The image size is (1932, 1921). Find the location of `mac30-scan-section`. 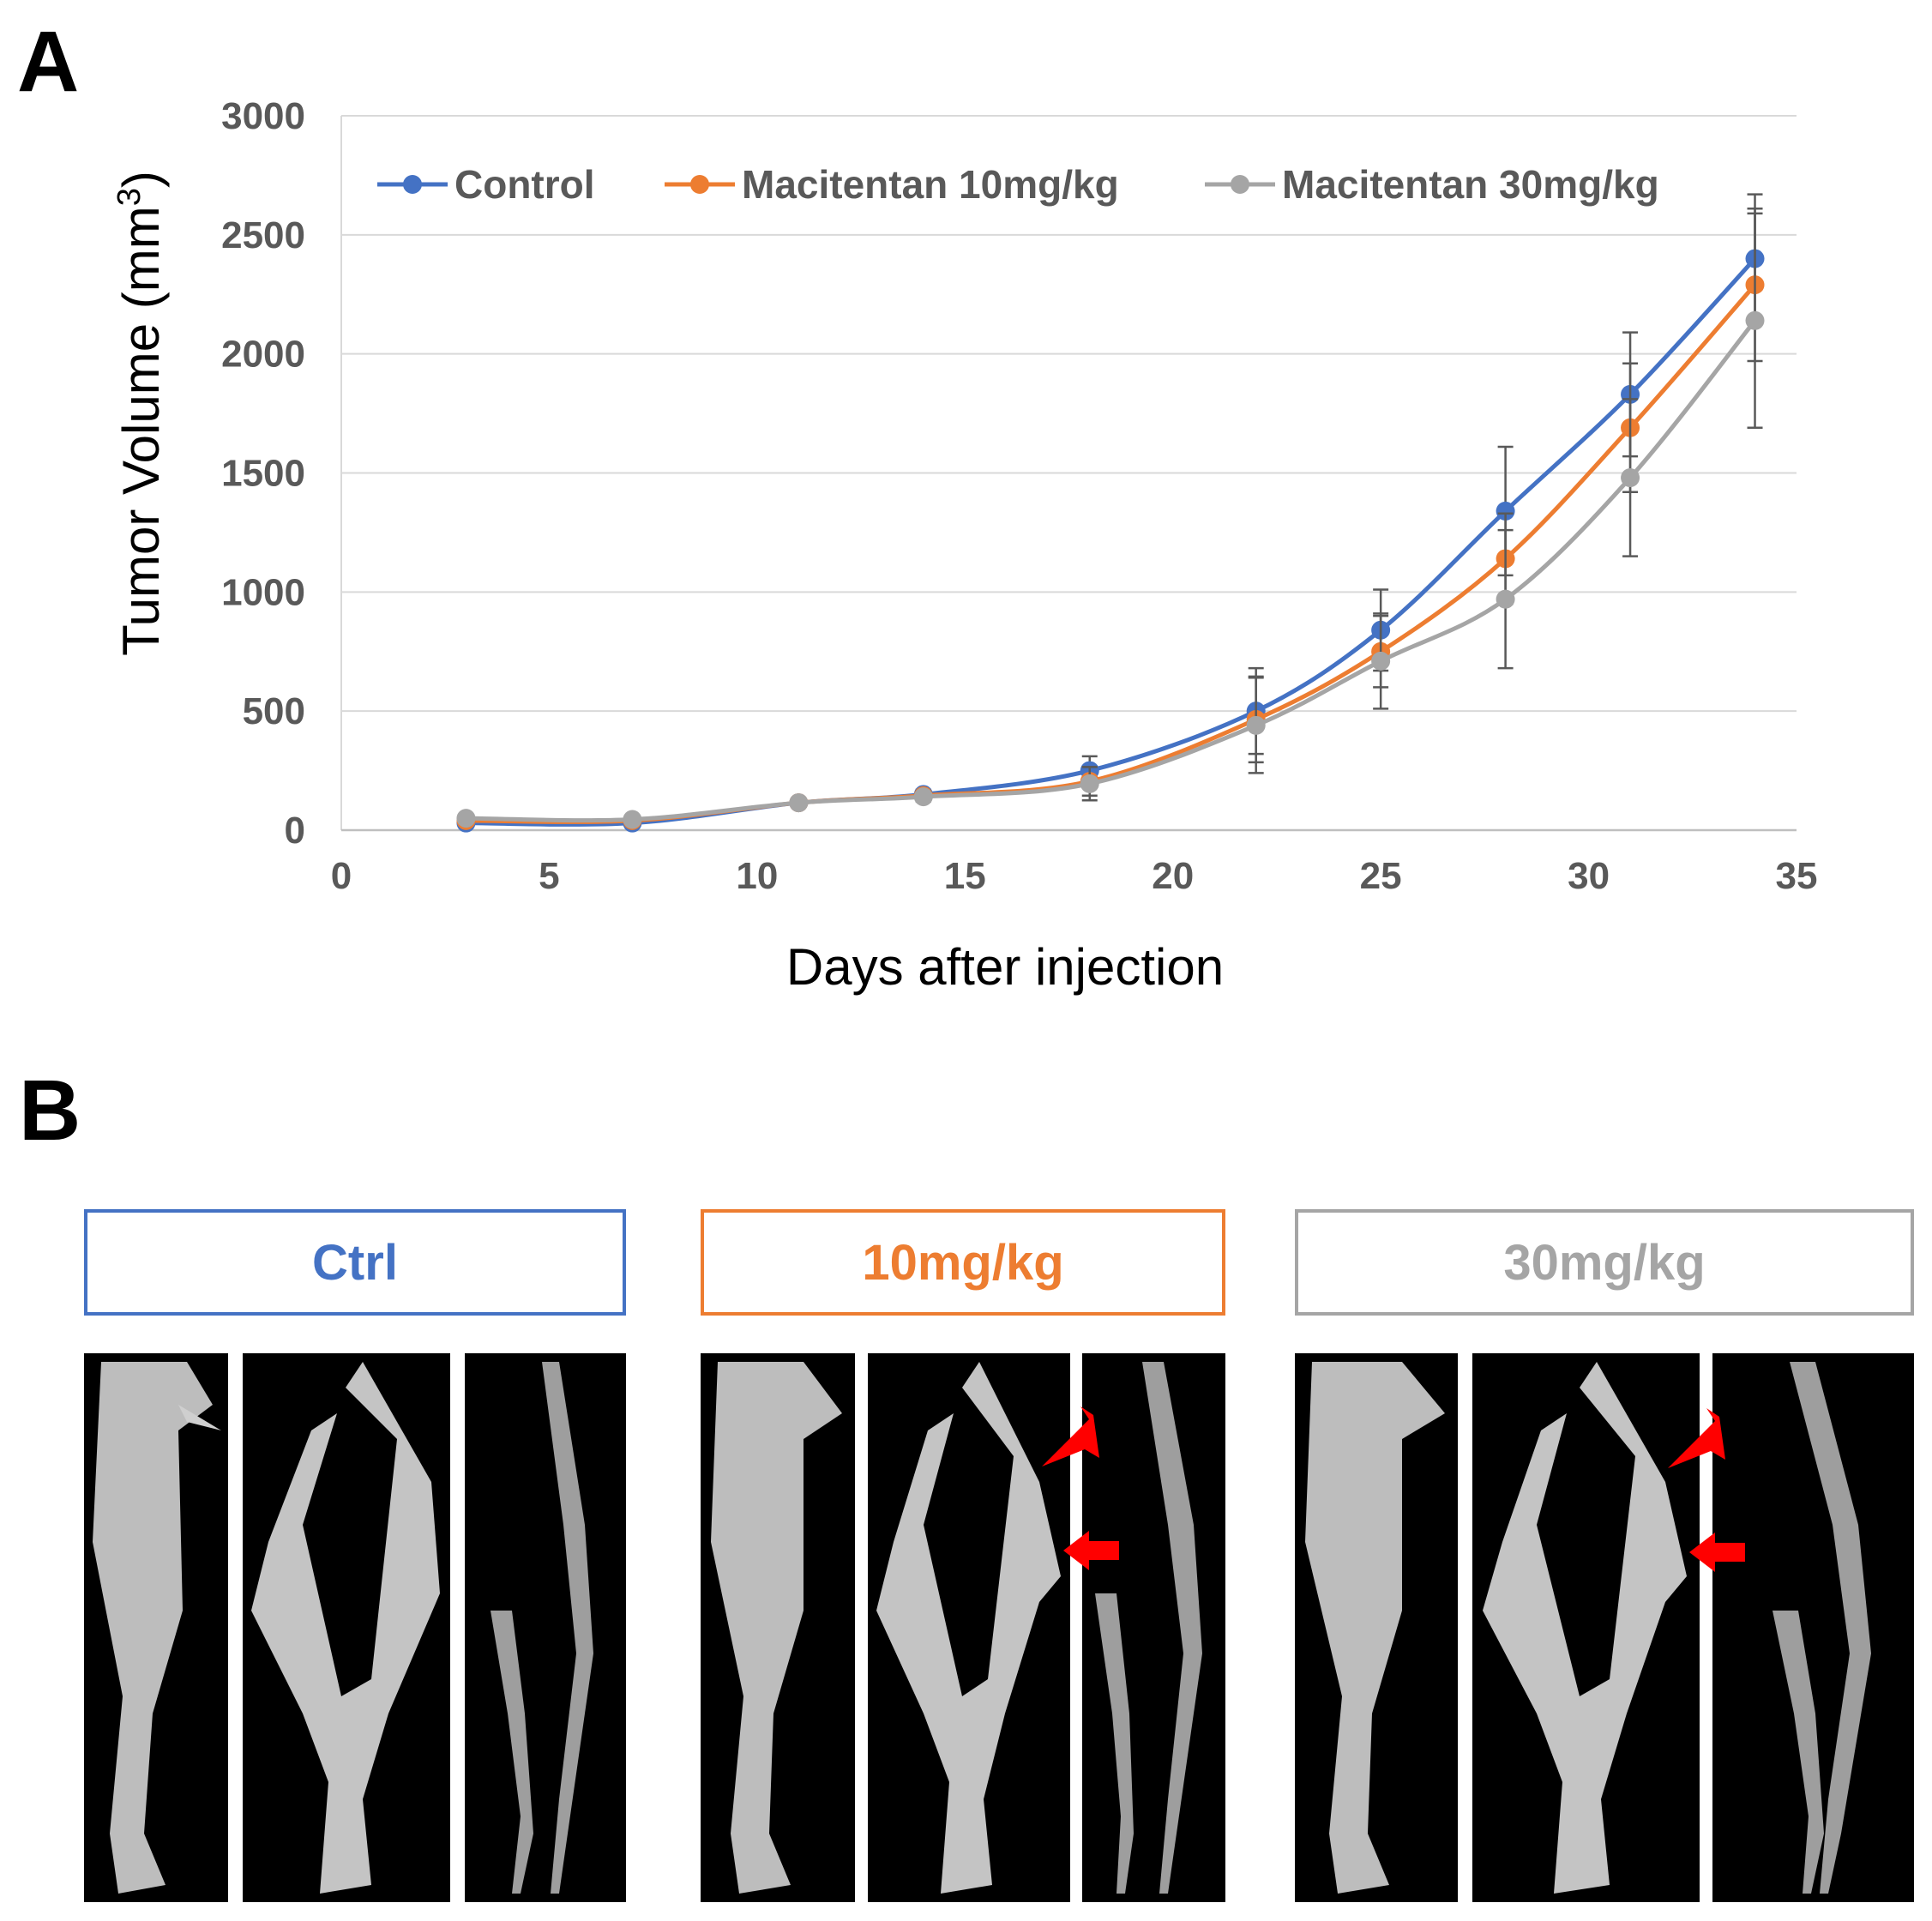

mac30-scan-section is located at coordinates (1813, 1627).